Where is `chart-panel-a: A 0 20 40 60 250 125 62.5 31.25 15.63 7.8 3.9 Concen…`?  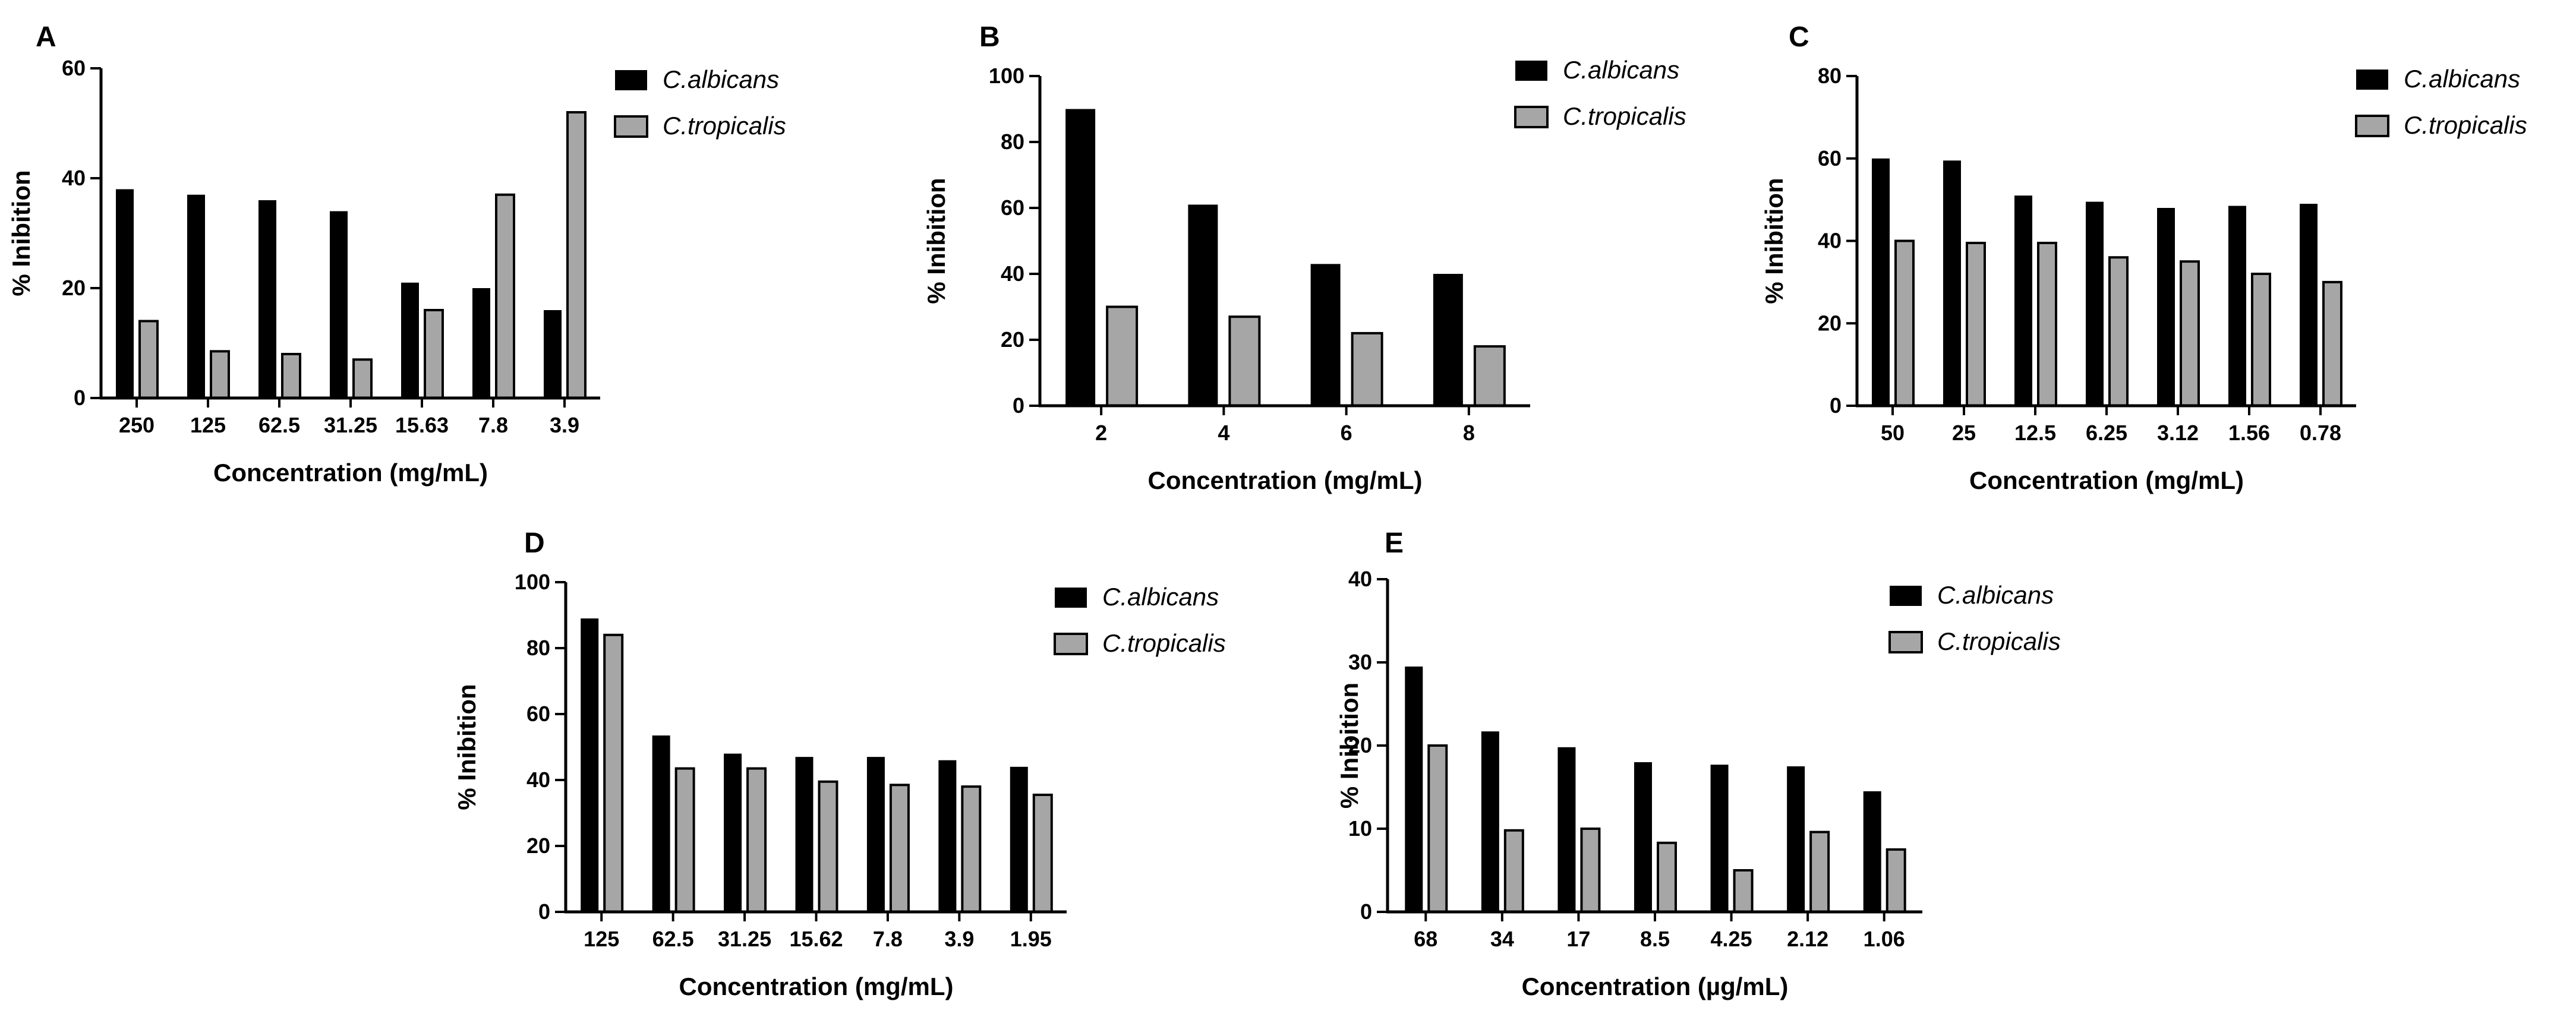 chart-panel-a: A 0 20 40 60 250 125 62.5 31.25 15.63 7.8 3.9 Concen… is located at coordinates (397, 254).